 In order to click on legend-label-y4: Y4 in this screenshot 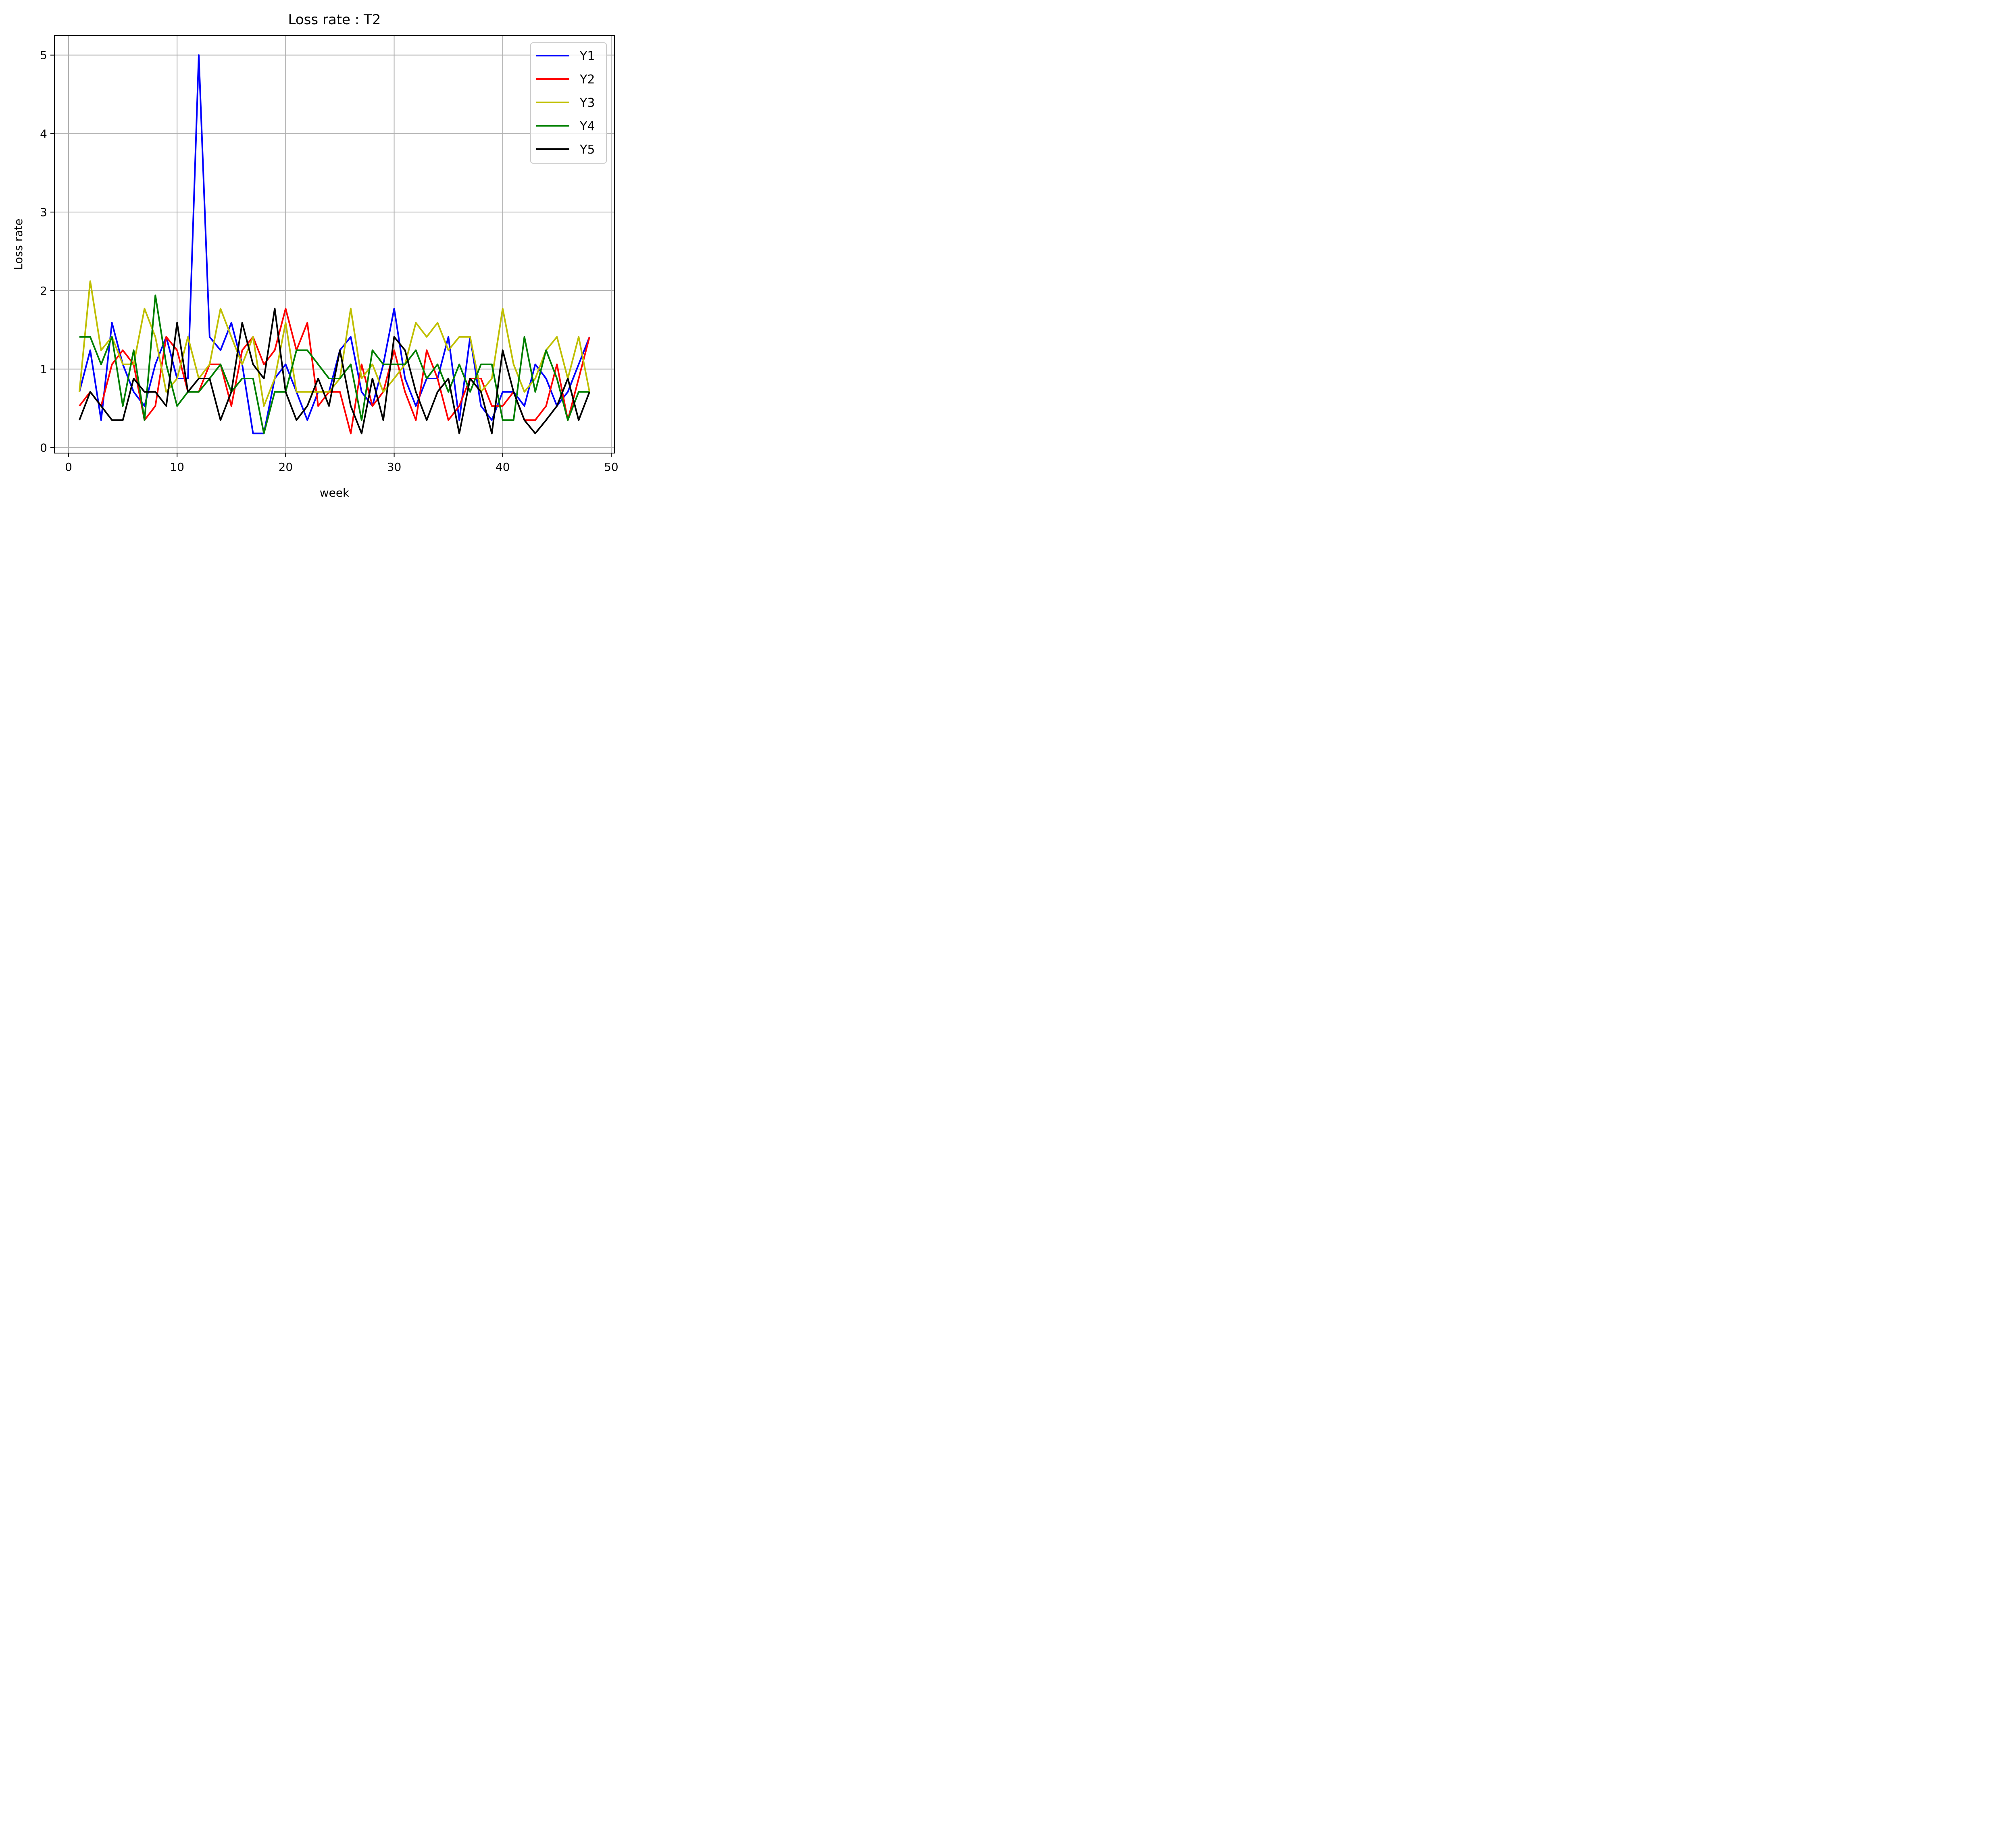, I will do `click(587, 126)`.